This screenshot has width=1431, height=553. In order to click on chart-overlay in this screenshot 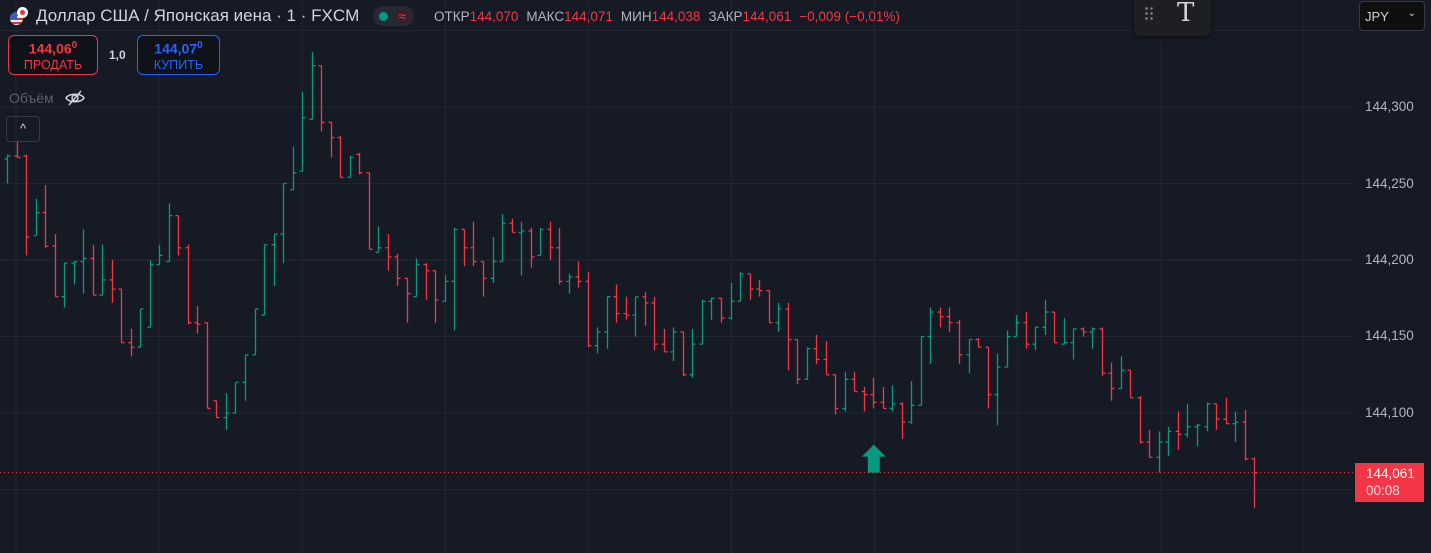, I will do `click(677, 459)`.